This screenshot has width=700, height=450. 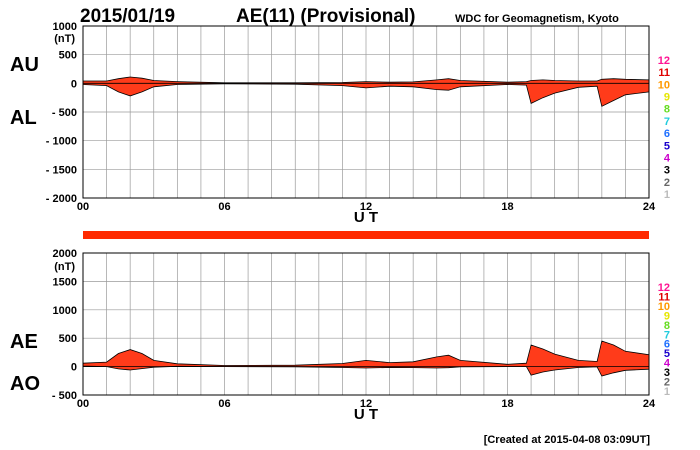 What do you see at coordinates (24, 65) in the screenshot?
I see `au-label: AU` at bounding box center [24, 65].